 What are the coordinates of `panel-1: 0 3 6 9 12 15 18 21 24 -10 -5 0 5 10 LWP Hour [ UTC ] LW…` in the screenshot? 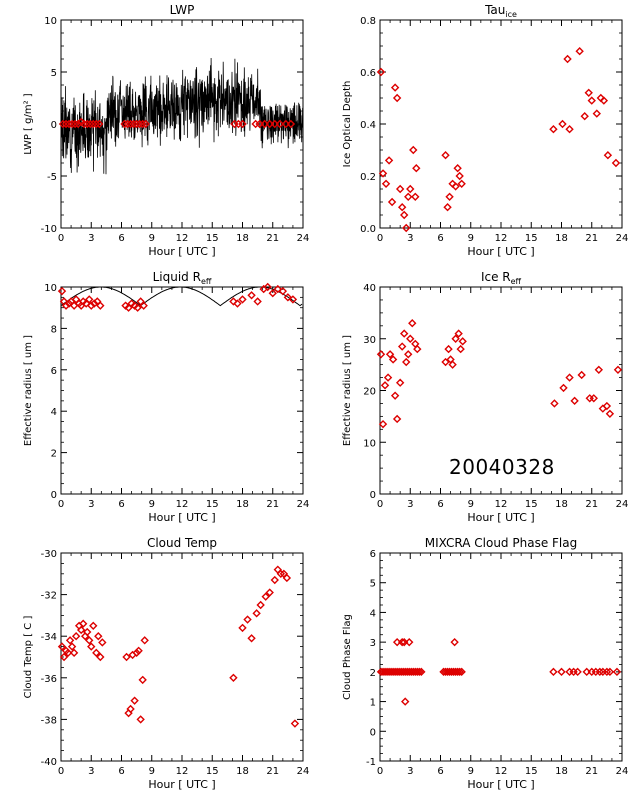 It's located at (166, 130).